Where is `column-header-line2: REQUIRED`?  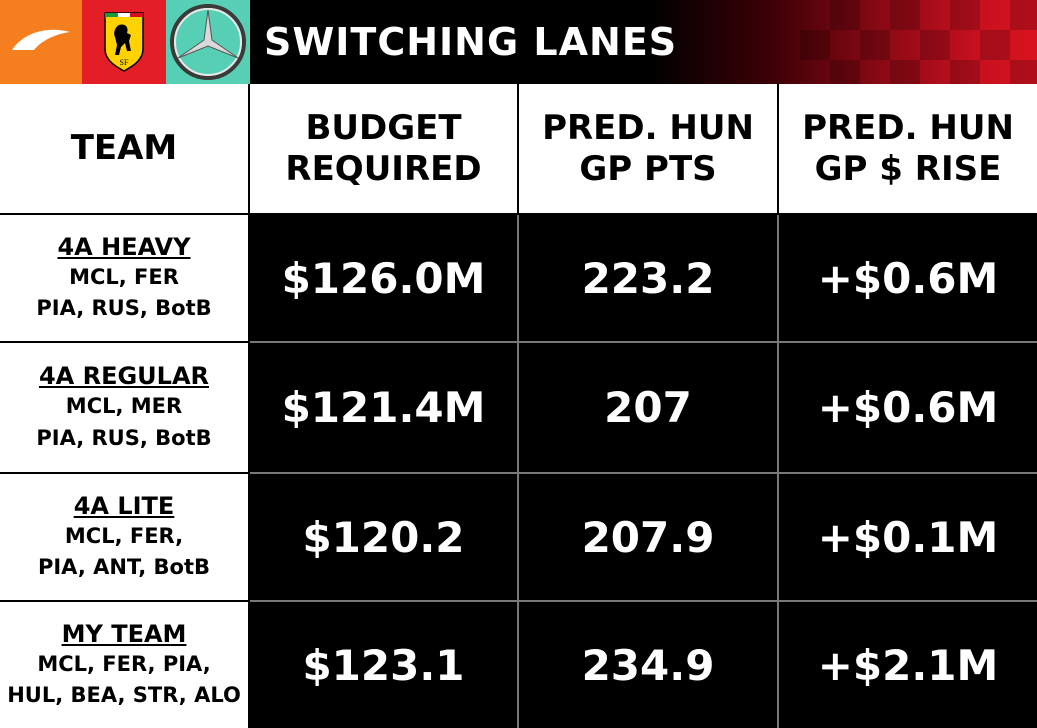 column-header-line2: REQUIRED is located at coordinates (383, 168).